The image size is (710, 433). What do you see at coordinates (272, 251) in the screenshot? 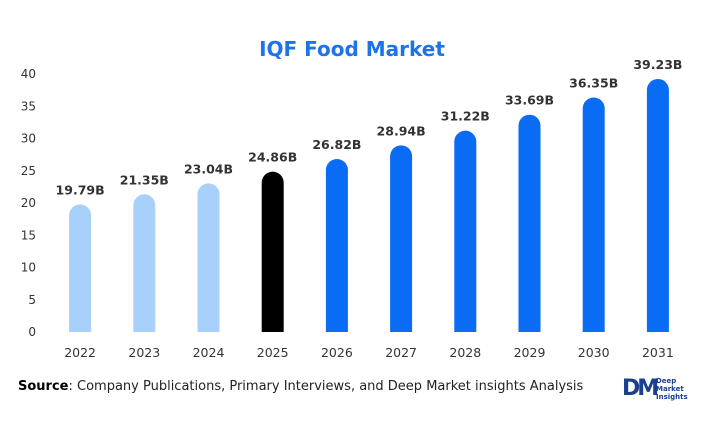
I see `bar-2025` at bounding box center [272, 251].